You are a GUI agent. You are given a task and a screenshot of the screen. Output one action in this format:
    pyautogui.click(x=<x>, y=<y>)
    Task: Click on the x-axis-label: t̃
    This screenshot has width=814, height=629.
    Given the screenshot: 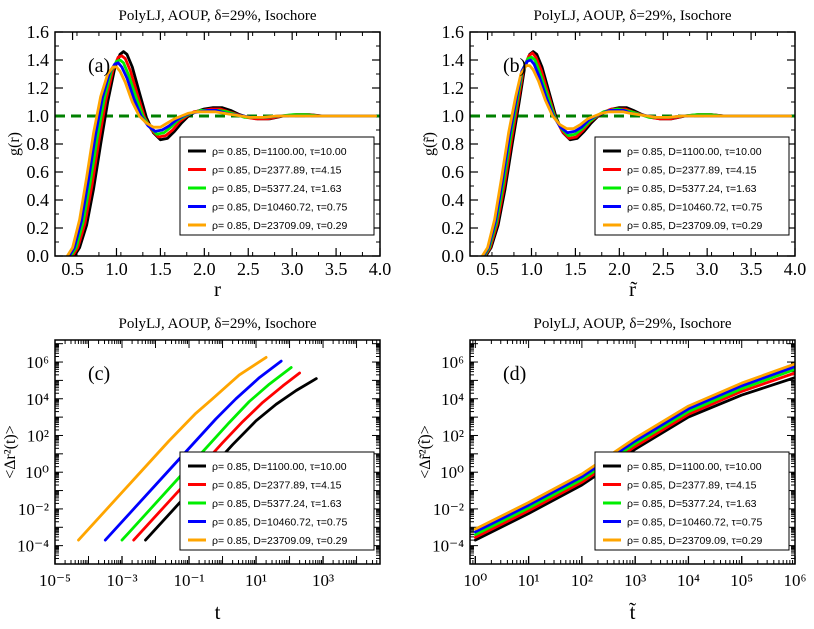 What is the action you would take?
    pyautogui.click(x=632, y=612)
    